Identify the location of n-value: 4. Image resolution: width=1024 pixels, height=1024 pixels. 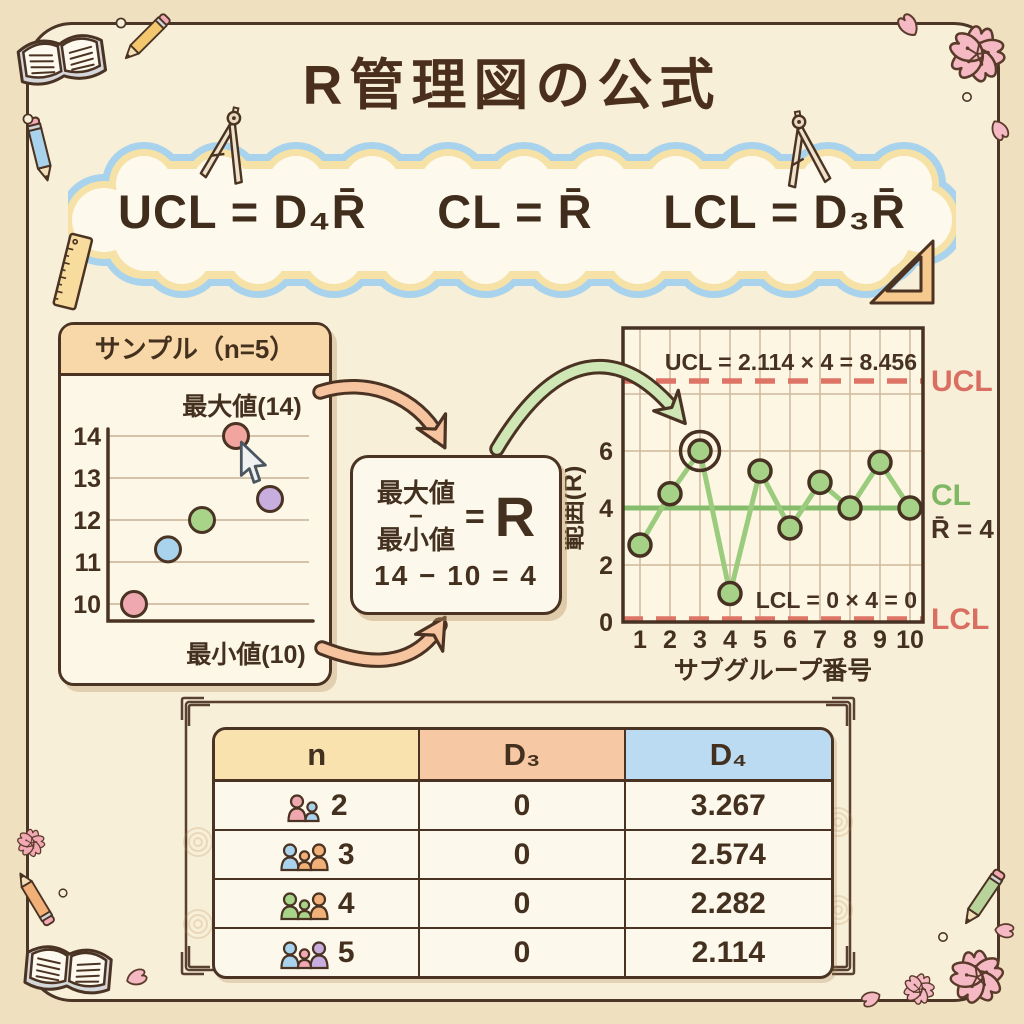
(346, 903).